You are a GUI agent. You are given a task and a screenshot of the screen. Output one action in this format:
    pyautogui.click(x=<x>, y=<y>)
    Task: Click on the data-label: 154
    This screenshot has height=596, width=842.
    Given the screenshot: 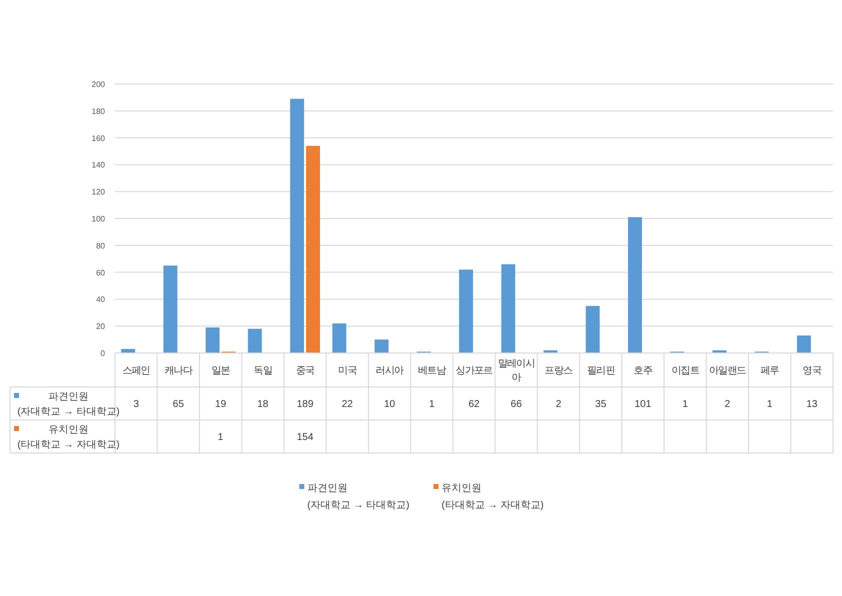 What is the action you would take?
    pyautogui.click(x=305, y=437)
    